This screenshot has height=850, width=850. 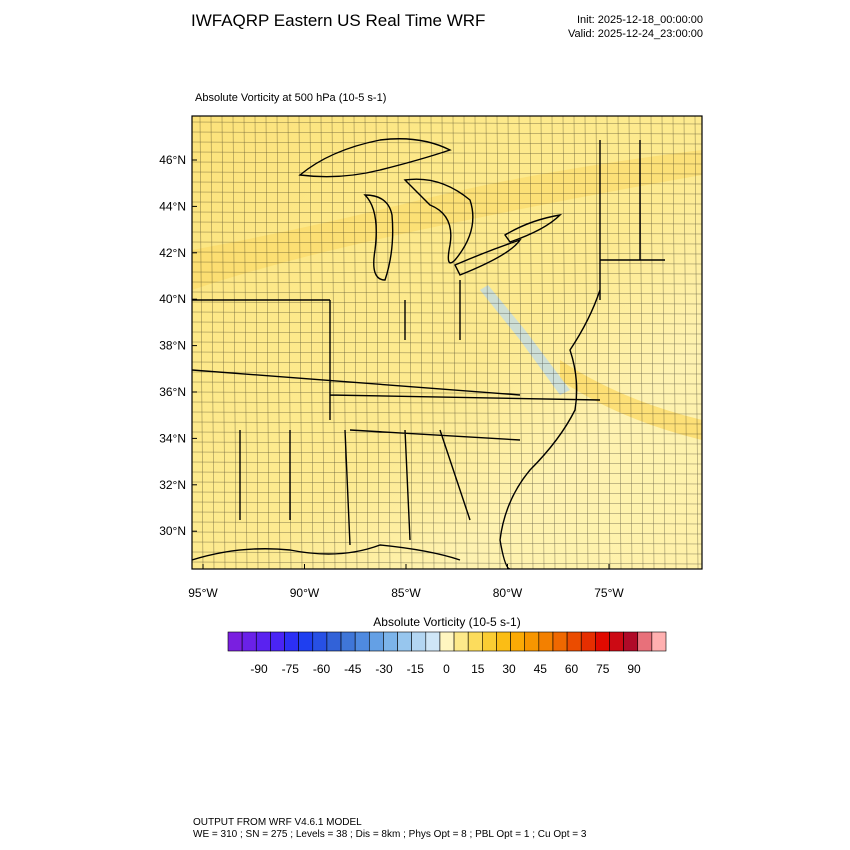 What do you see at coordinates (416, 669) in the screenshot?
I see `colorbar-label: -15` at bounding box center [416, 669].